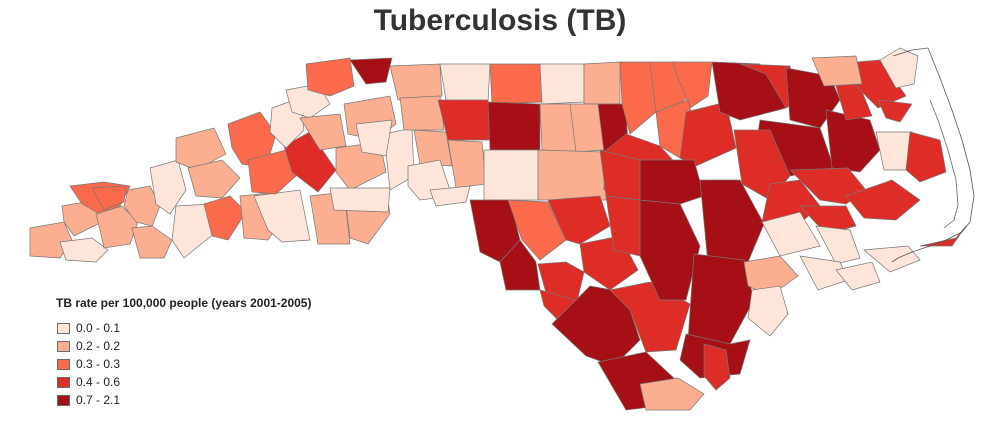  What do you see at coordinates (184, 382) in the screenshot?
I see `legend-item: 0.4 - 0.6` at bounding box center [184, 382].